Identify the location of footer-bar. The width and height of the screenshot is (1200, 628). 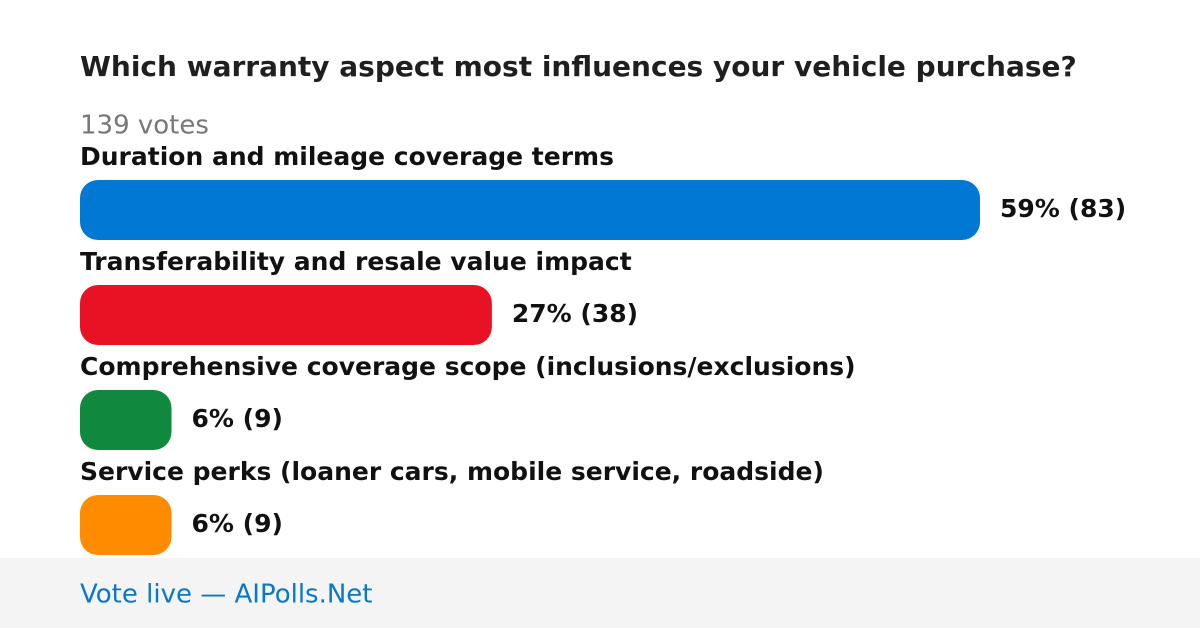
(600, 593).